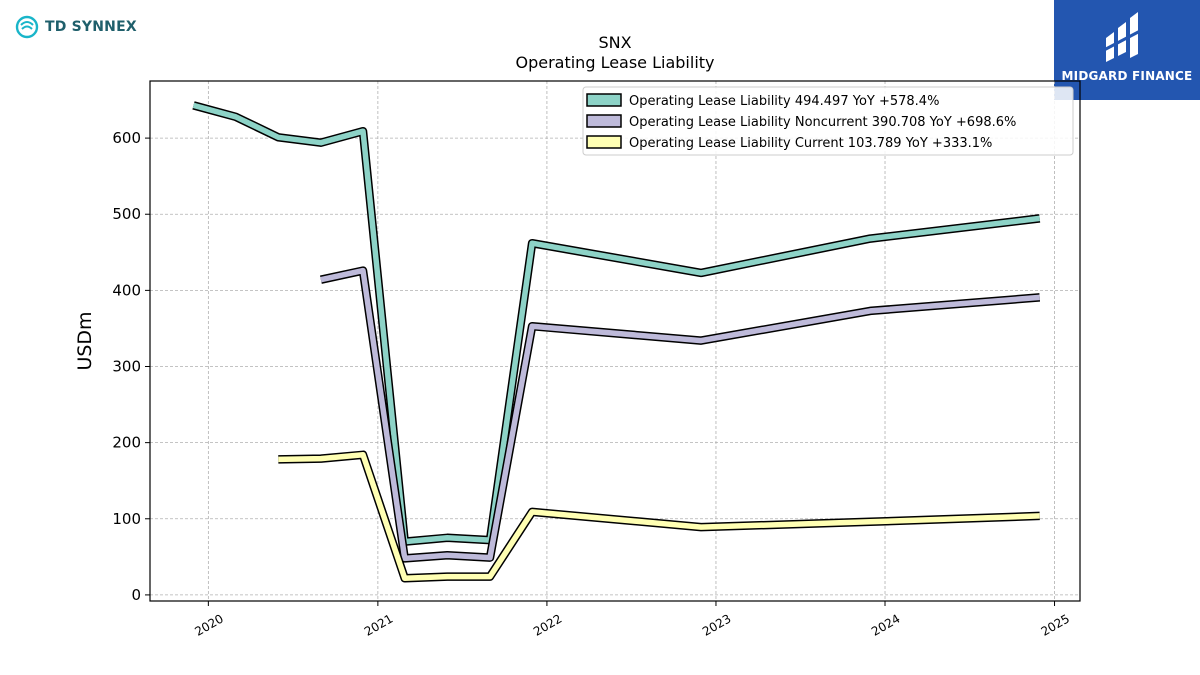 Image resolution: width=1200 pixels, height=675 pixels. I want to click on x-tick-label: 2025, so click(1055, 624).